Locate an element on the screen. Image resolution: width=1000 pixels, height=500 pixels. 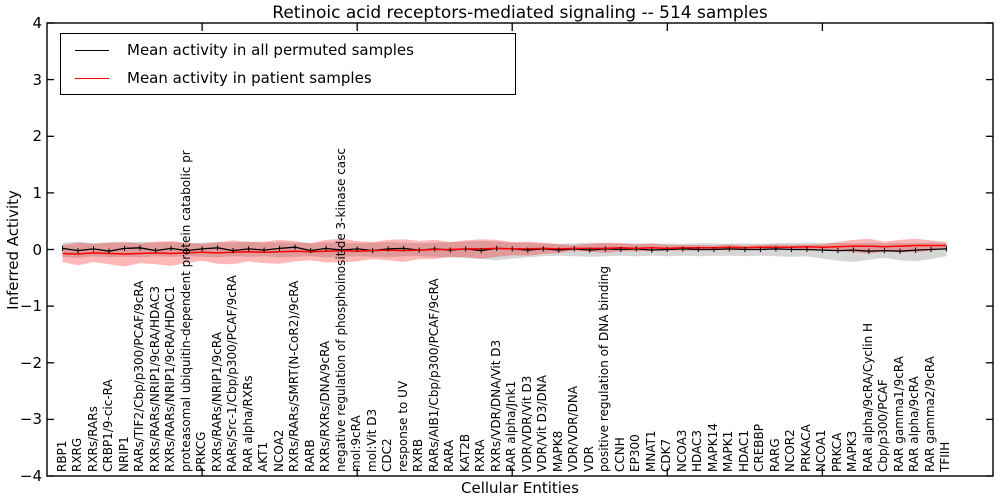
x-tick-label: RARG is located at coordinates (774, 455).